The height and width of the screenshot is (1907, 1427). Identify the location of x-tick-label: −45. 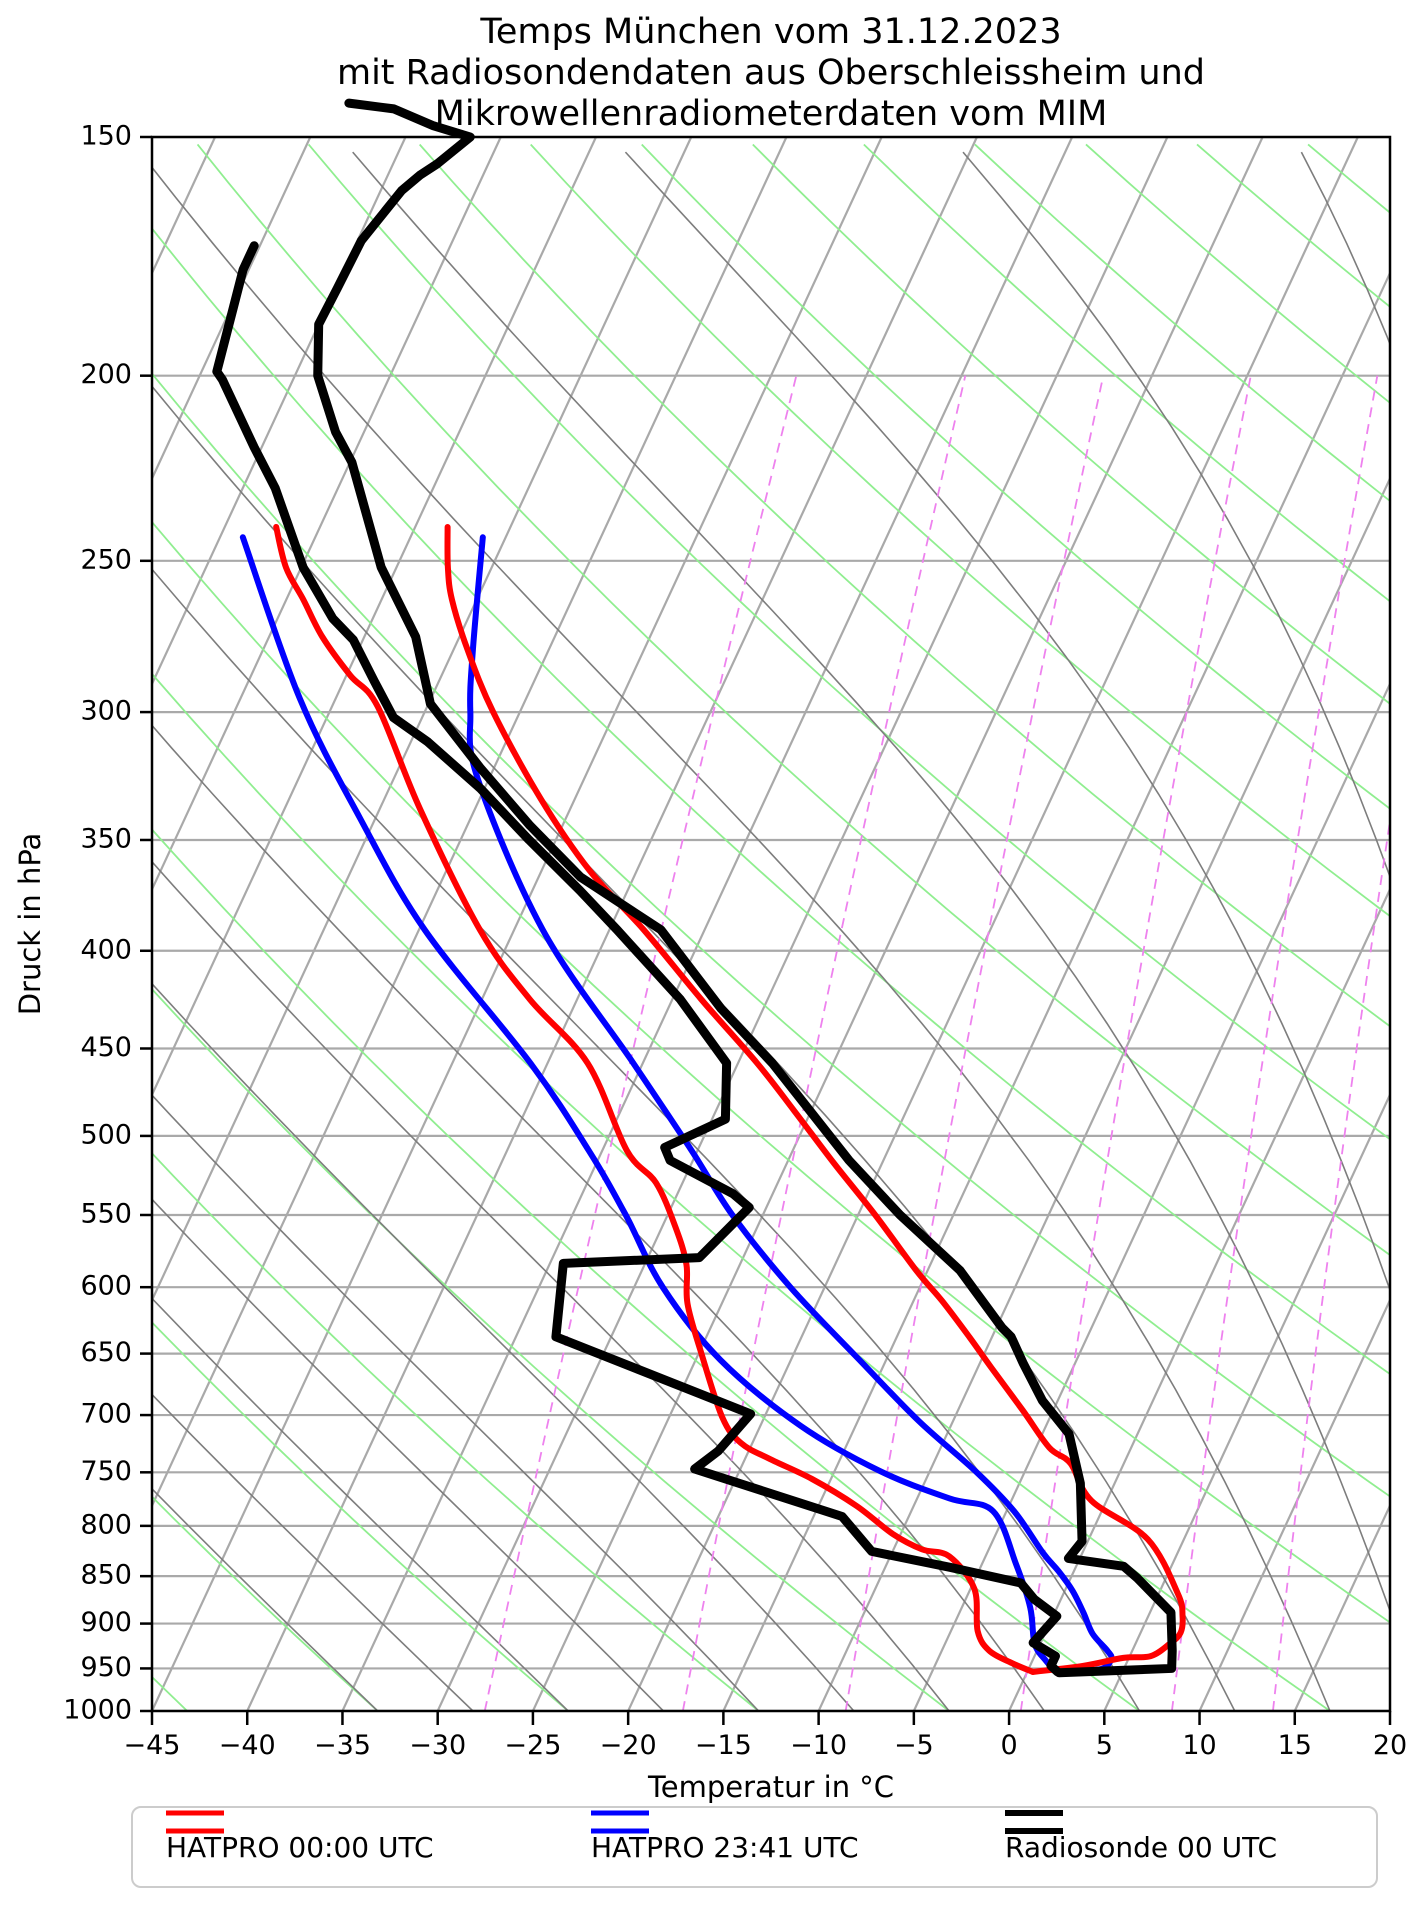
(152, 1745).